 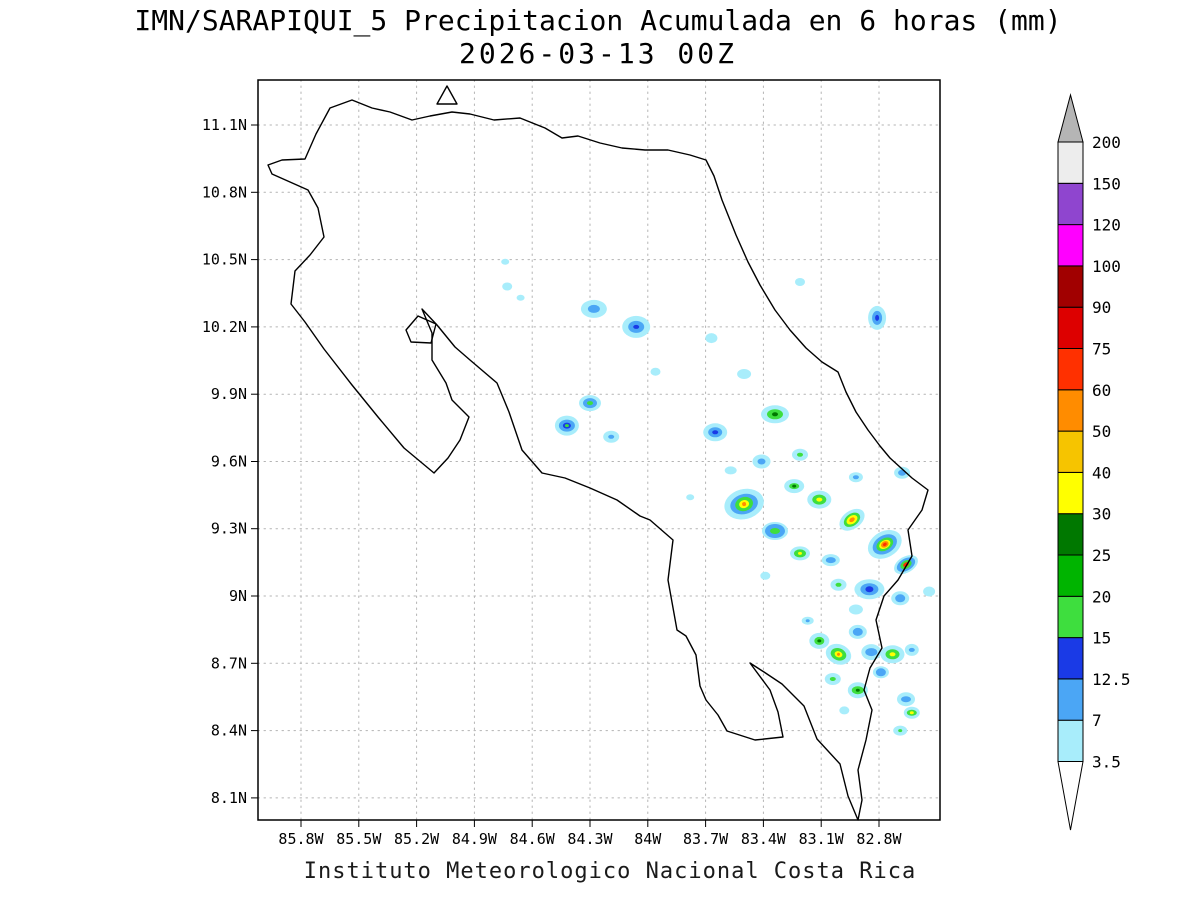 What do you see at coordinates (229, 529) in the screenshot?
I see `lat-tick-label: 9.3N` at bounding box center [229, 529].